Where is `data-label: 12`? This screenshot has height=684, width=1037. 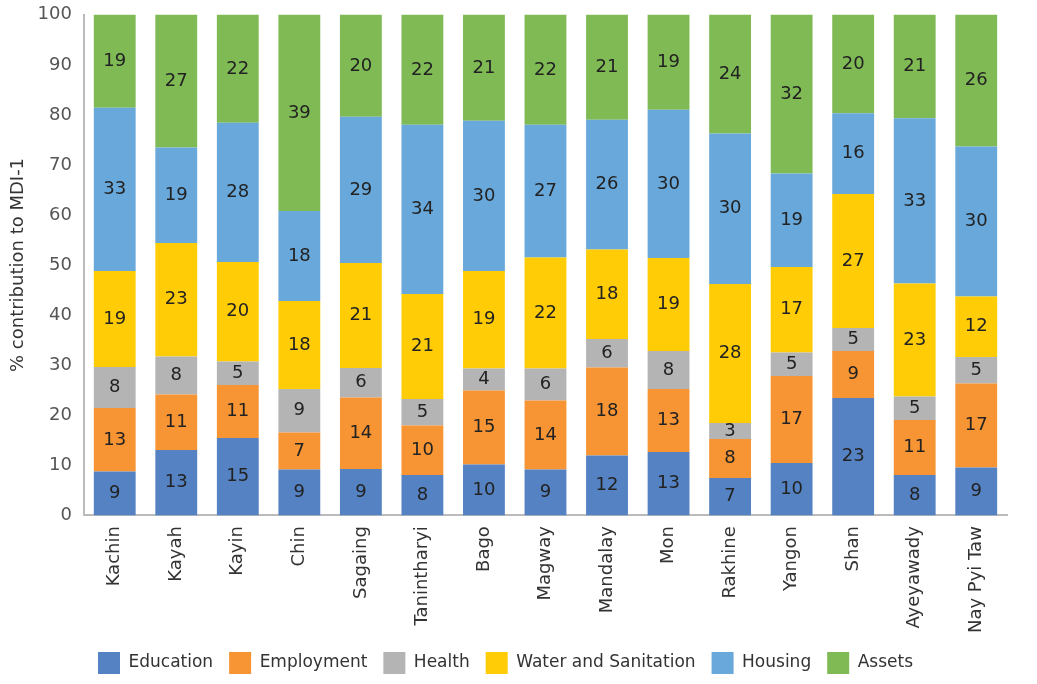 data-label: 12 is located at coordinates (976, 325).